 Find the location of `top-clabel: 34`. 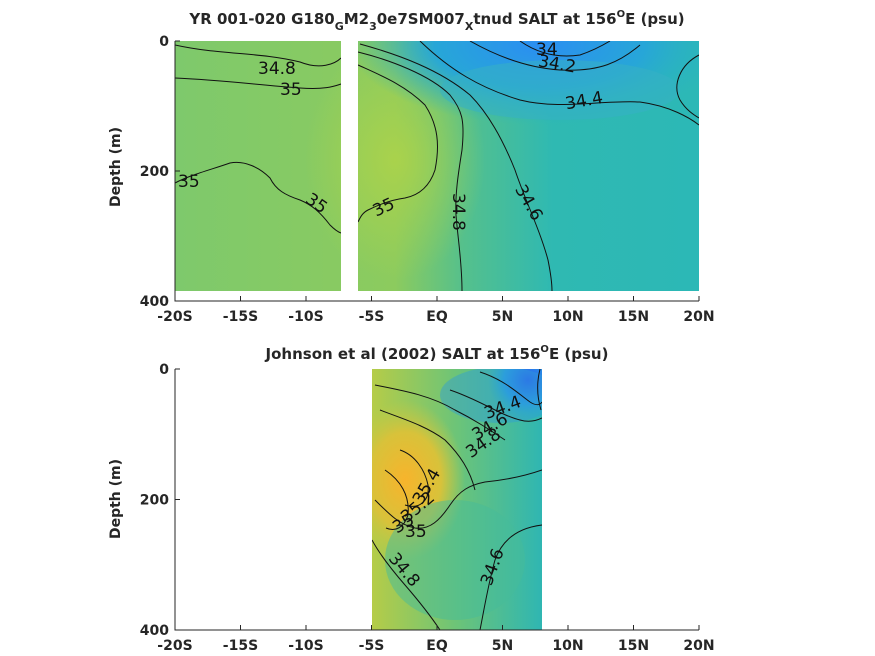

top-clabel: 34 is located at coordinates (547, 50).